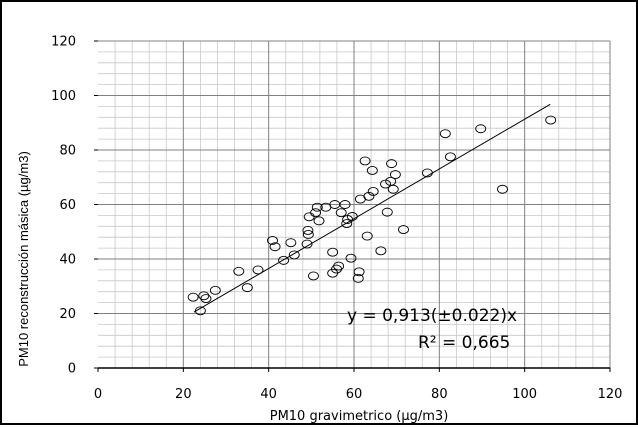 The width and height of the screenshot is (638, 427). I want to click on y-axis-ticks: 0 20 40 60 80 100 120, so click(74, 206).